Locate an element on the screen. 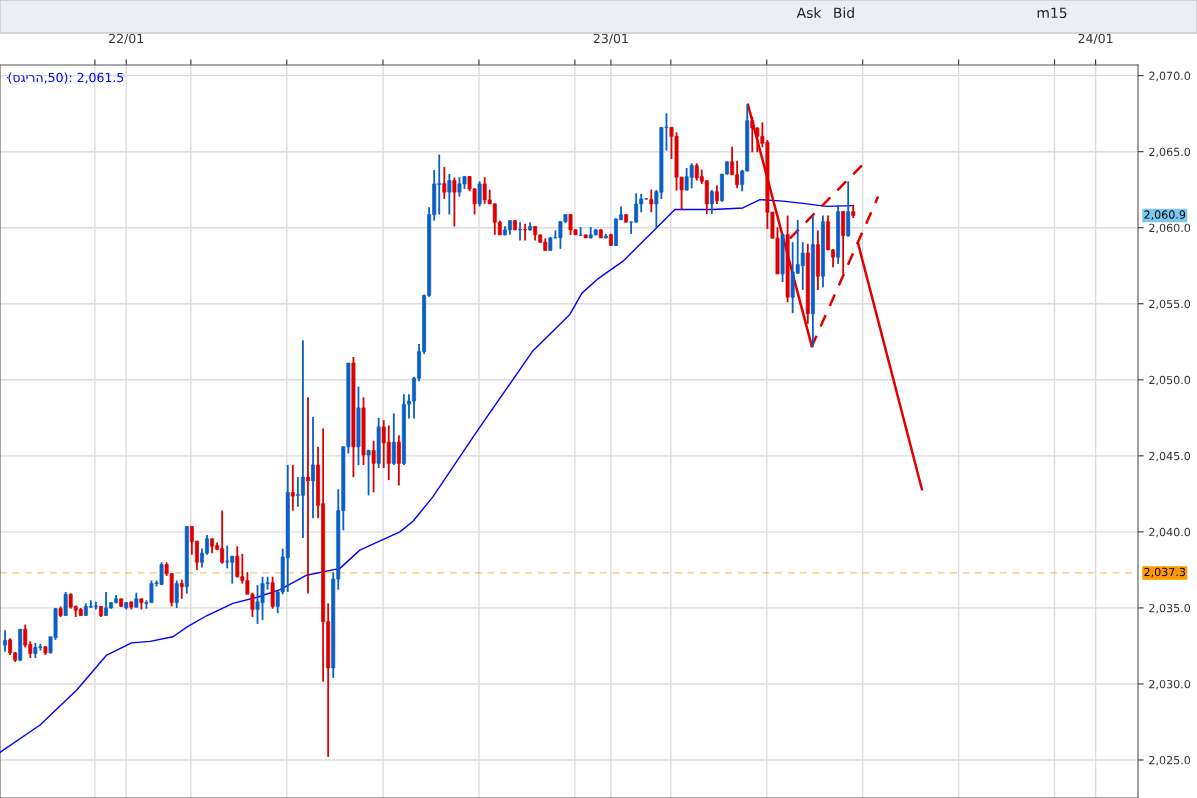 Image resolution: width=1197 pixels, height=798 pixels. text: 2,060.9 is located at coordinates (1165, 215).